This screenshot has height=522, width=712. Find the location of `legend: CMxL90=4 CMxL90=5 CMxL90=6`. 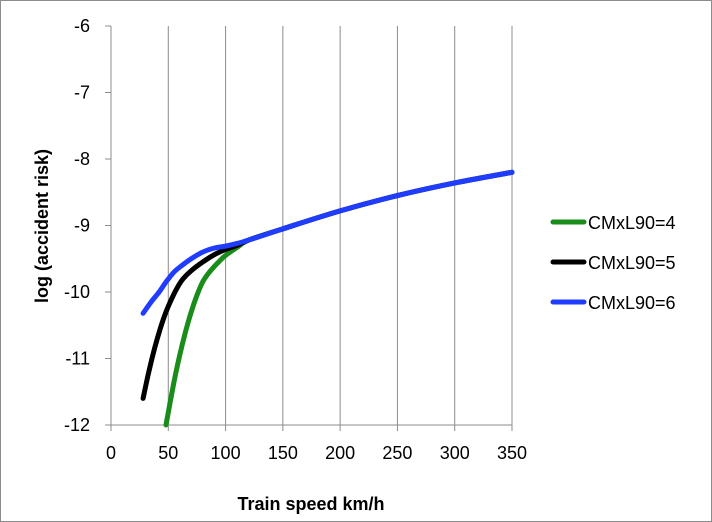

legend: CMxL90=4 CMxL90=5 CMxL90=6 is located at coordinates (613, 263).